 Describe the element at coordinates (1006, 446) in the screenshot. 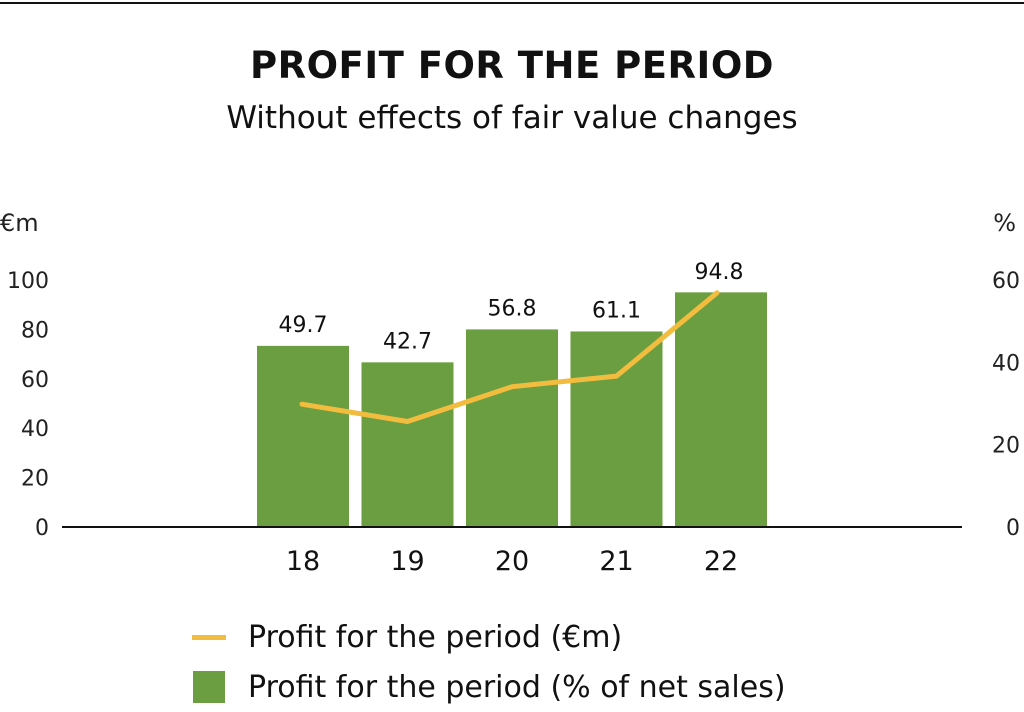

I see `y-right-tick: 20` at that location.